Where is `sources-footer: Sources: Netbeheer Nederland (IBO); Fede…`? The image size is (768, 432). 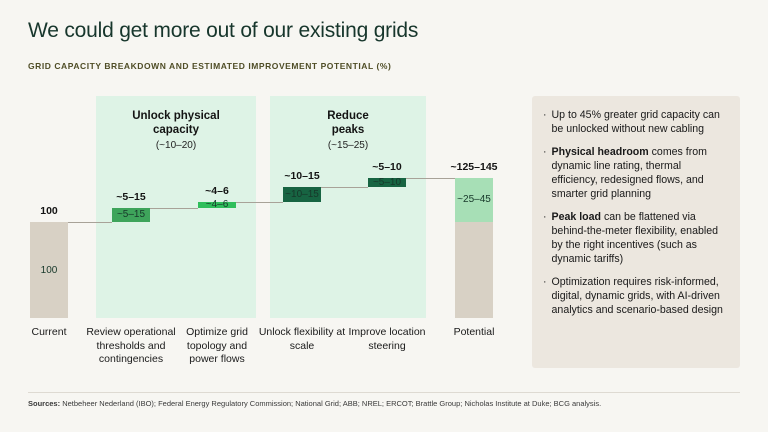
sources-footer: Sources: Netbeheer Nederland (IBO); Fede… is located at coordinates (384, 400).